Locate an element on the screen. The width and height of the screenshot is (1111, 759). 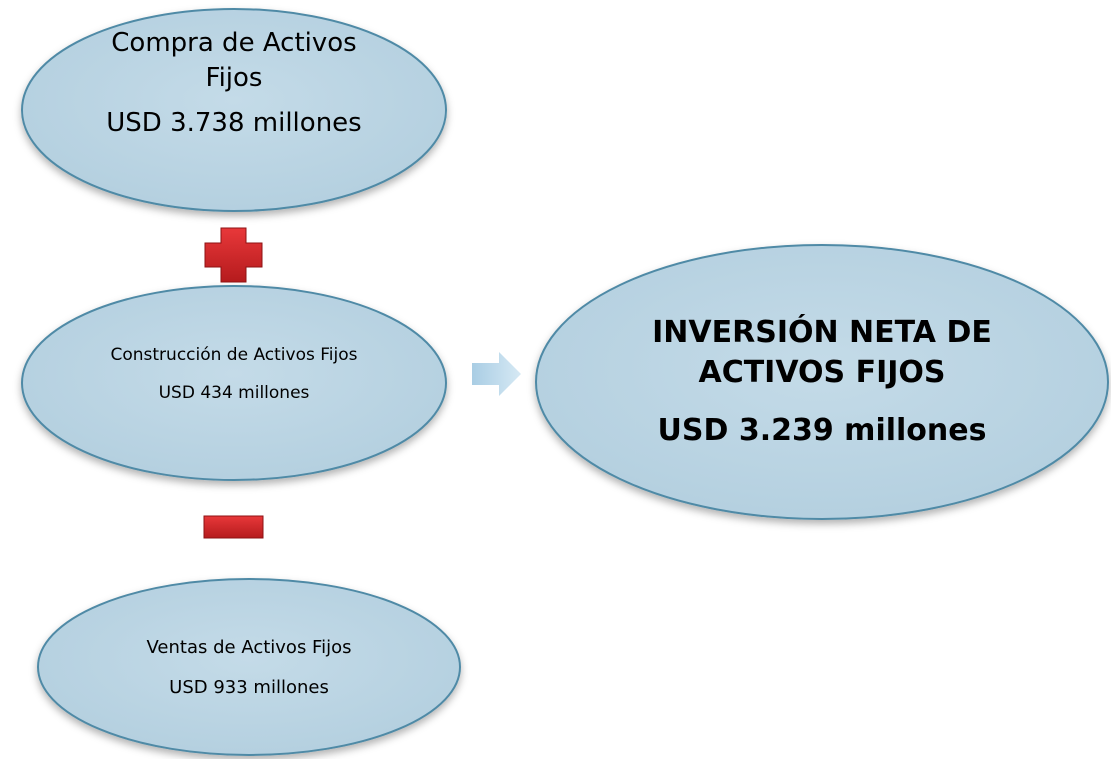
plus-sign is located at coordinates (233, 255).